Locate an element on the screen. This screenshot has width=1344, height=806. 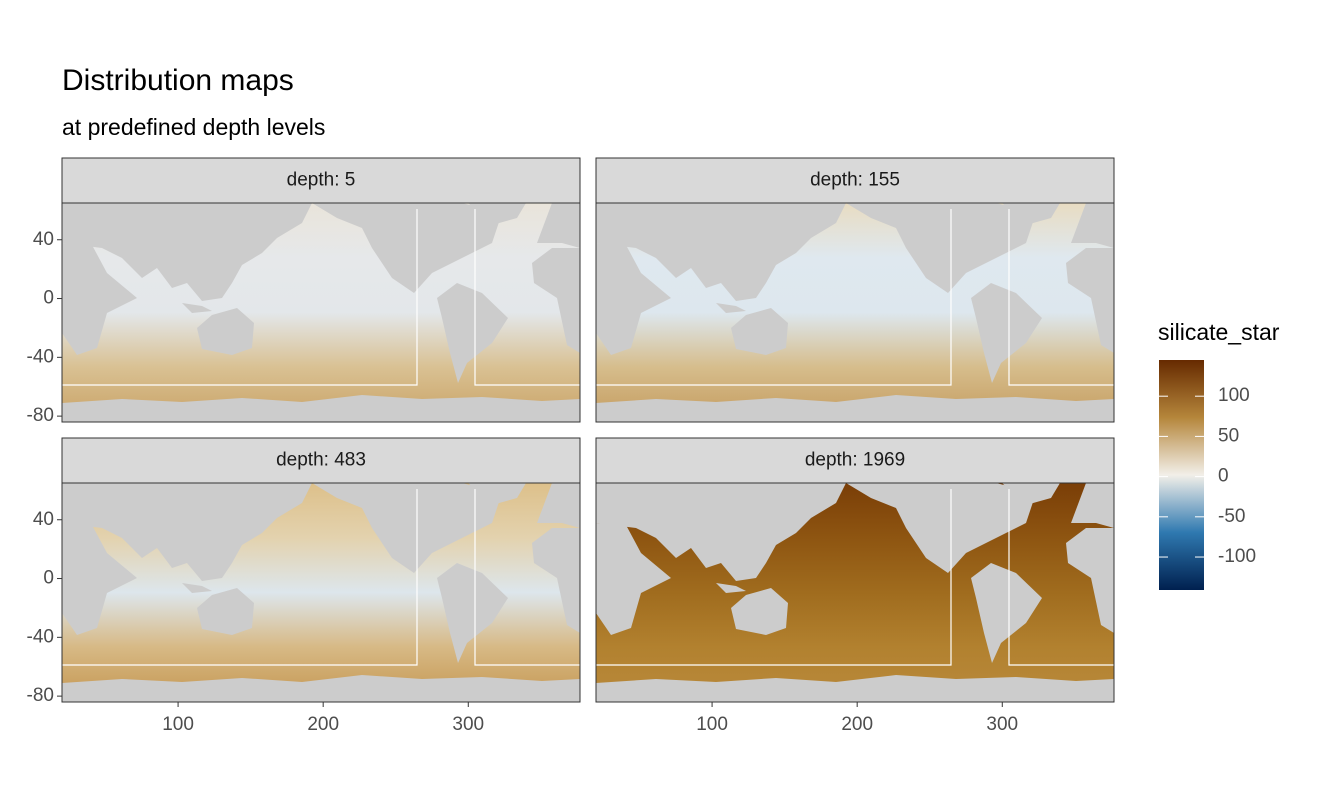
strip-label: depth: 155 is located at coordinates (855, 180).